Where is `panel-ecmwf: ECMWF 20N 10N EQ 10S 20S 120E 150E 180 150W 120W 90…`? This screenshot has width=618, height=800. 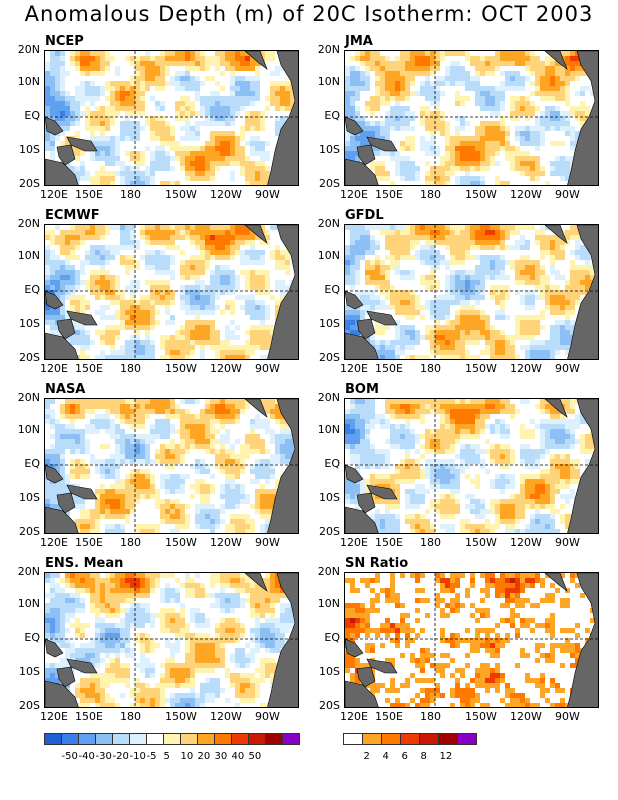
panel-ecmwf: ECMWF 20N 10N EQ 10S 20S 120E 150E 180 150W 120W 90… is located at coordinates (150, 295).